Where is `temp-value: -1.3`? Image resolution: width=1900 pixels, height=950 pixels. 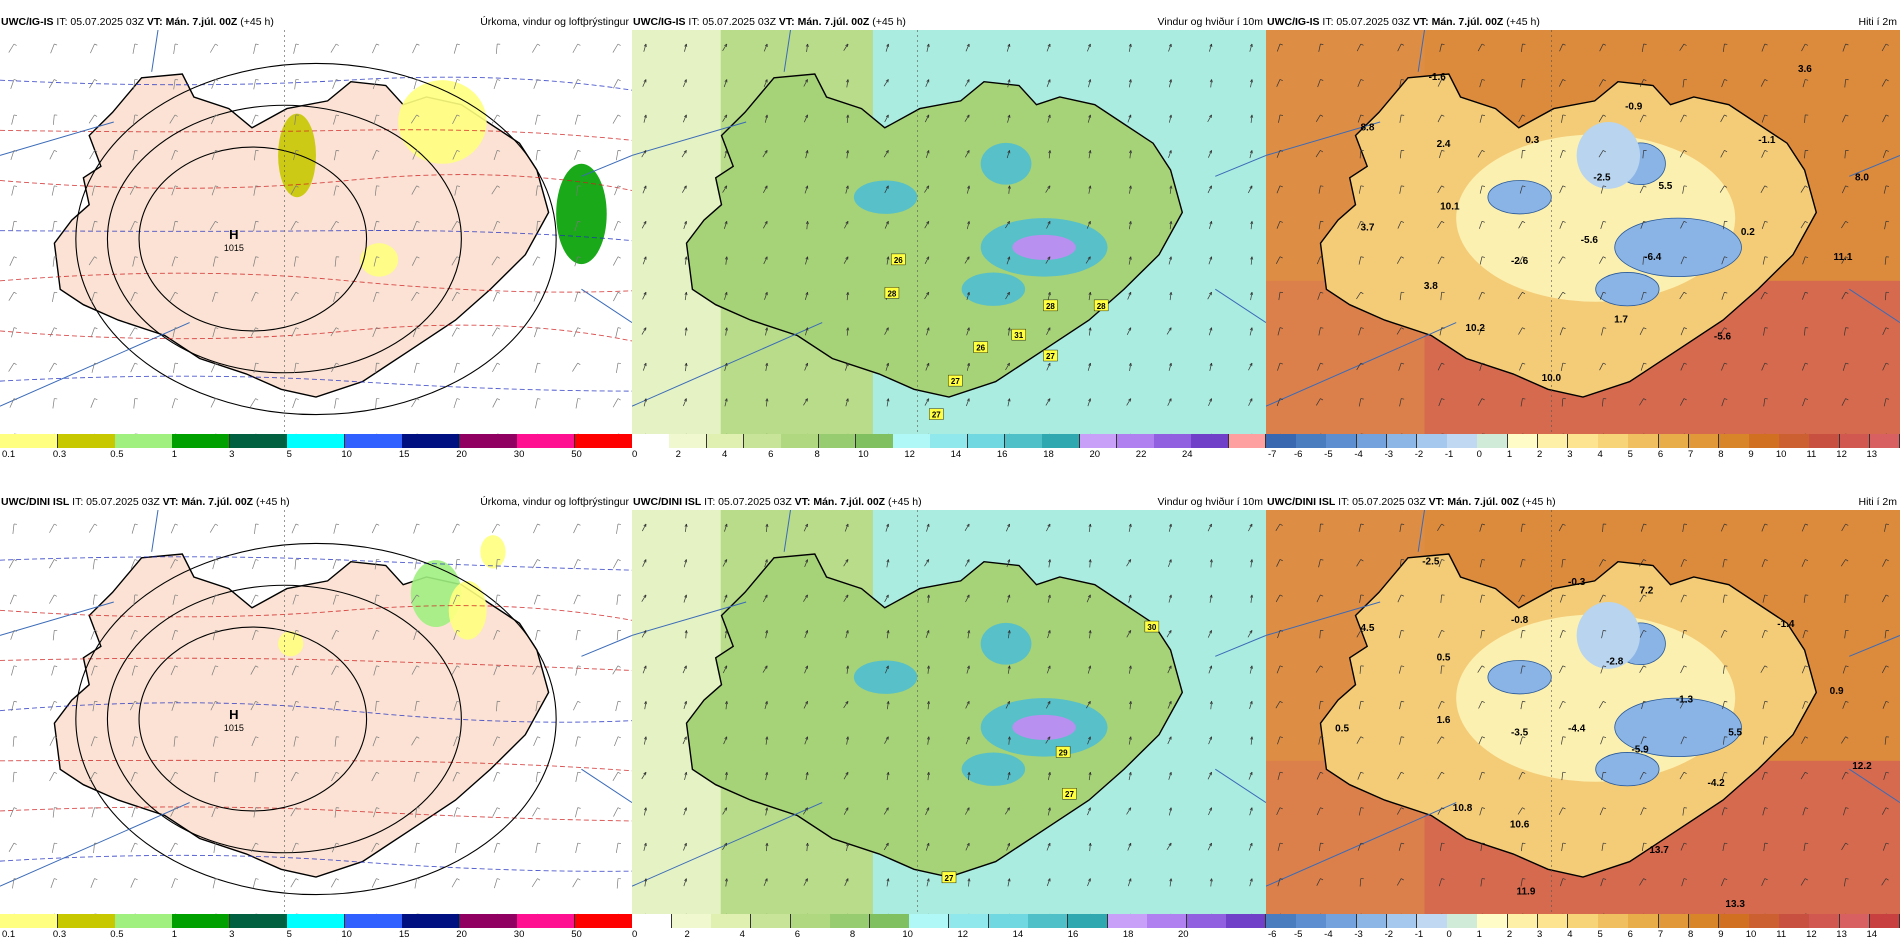 temp-value: -1.3 is located at coordinates (1685, 699).